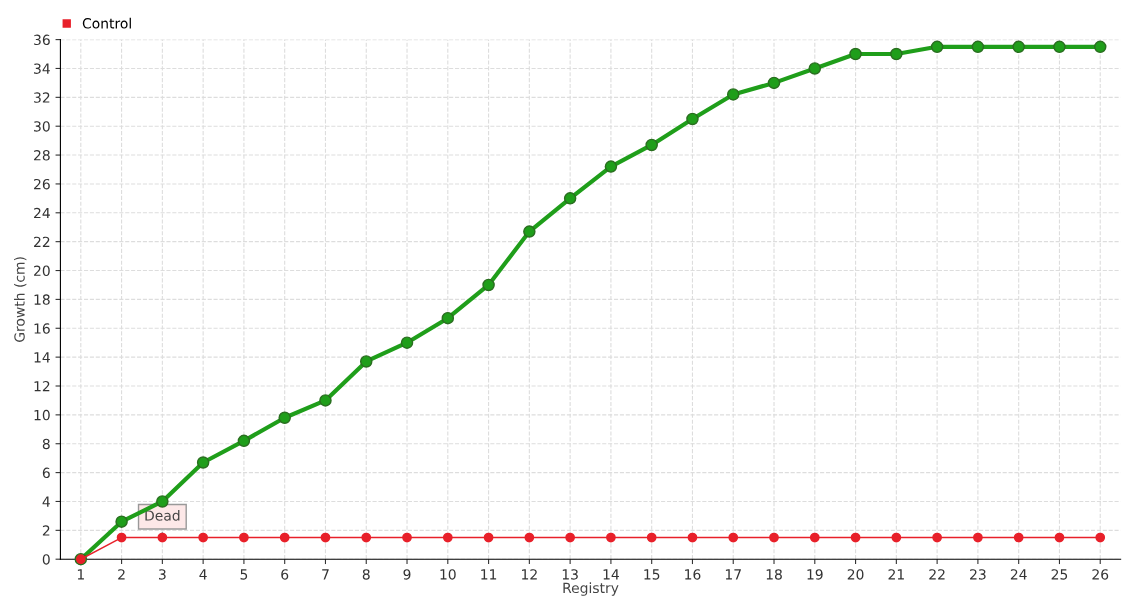 Image resolution: width=1140 pixels, height=600 pixels. What do you see at coordinates (611, 574) in the screenshot?
I see `x-tick-label: 14` at bounding box center [611, 574].